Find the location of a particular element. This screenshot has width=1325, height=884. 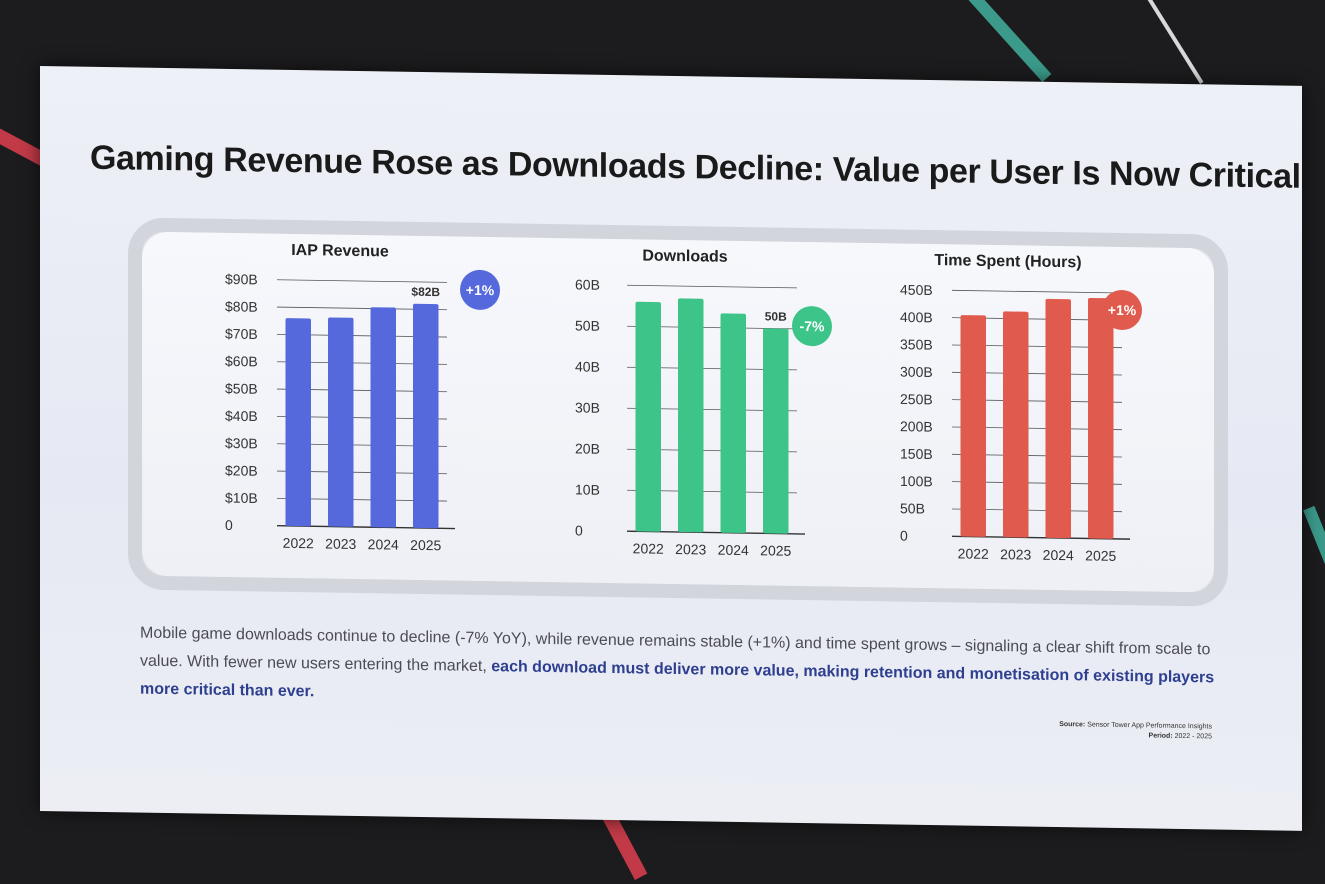

y-tick-label: 350B is located at coordinates (916, 344).